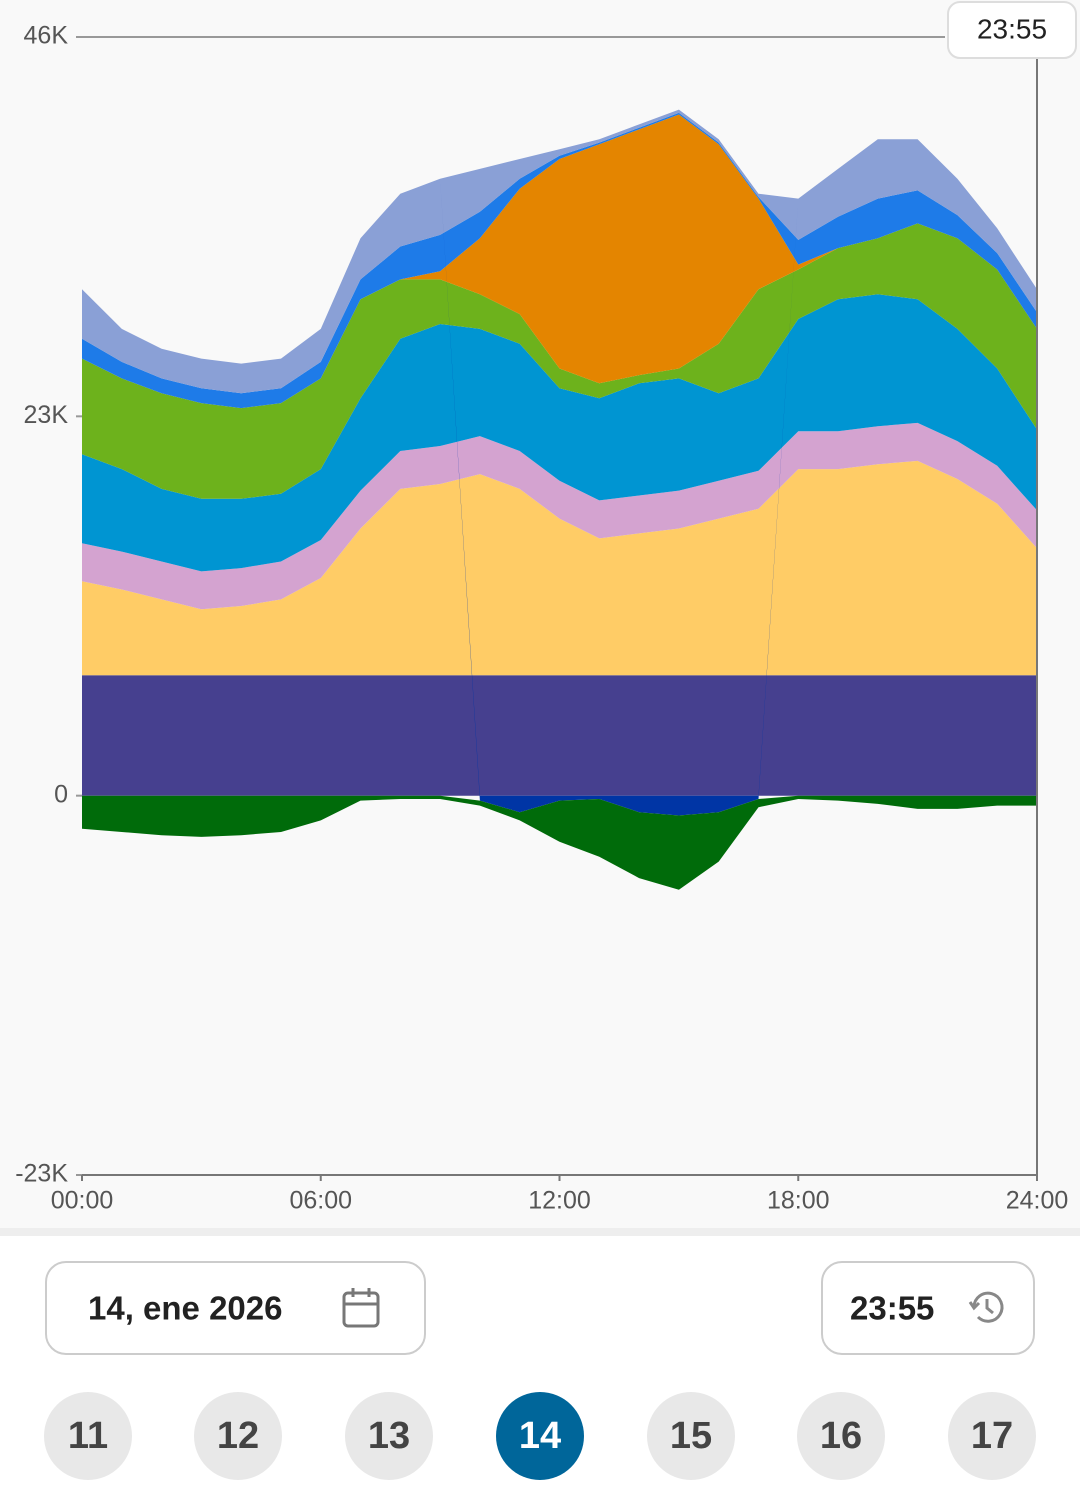 This screenshot has height=1512, width=1080. What do you see at coordinates (320, 1201) in the screenshot?
I see `x-tick-label: 06:00` at bounding box center [320, 1201].